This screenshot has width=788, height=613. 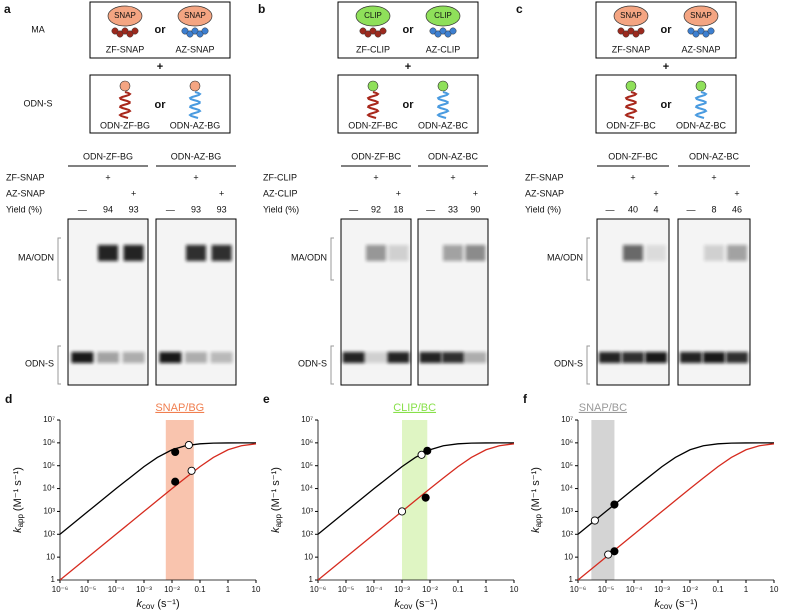 I want to click on odn-helix, so click(x=195, y=105).